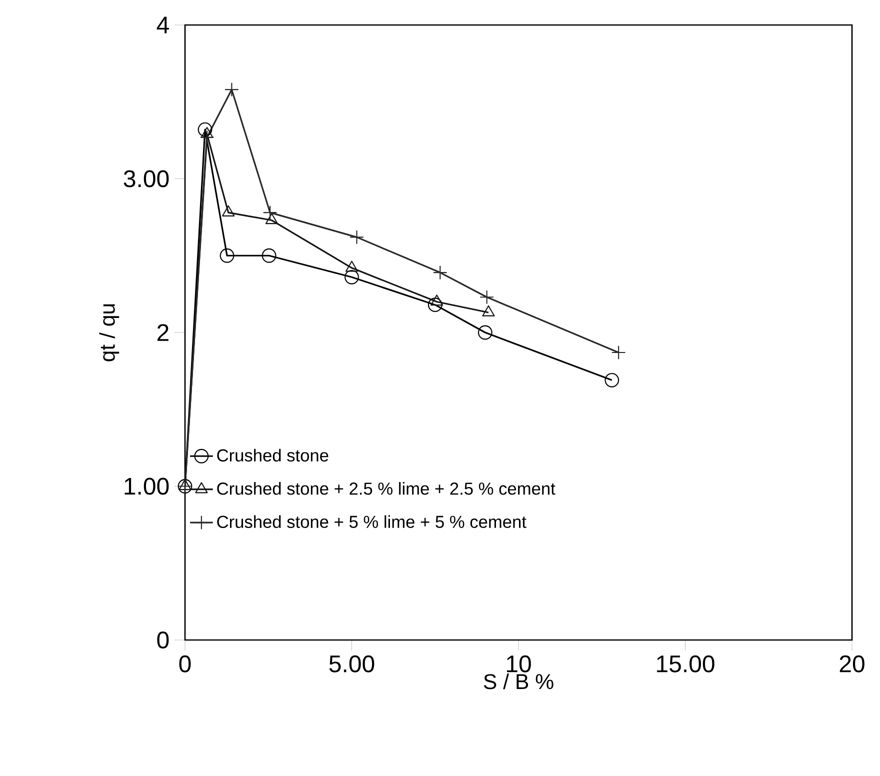 Image resolution: width=880 pixels, height=776 pixels. I want to click on x-tick-label: 5.00, so click(351, 663).